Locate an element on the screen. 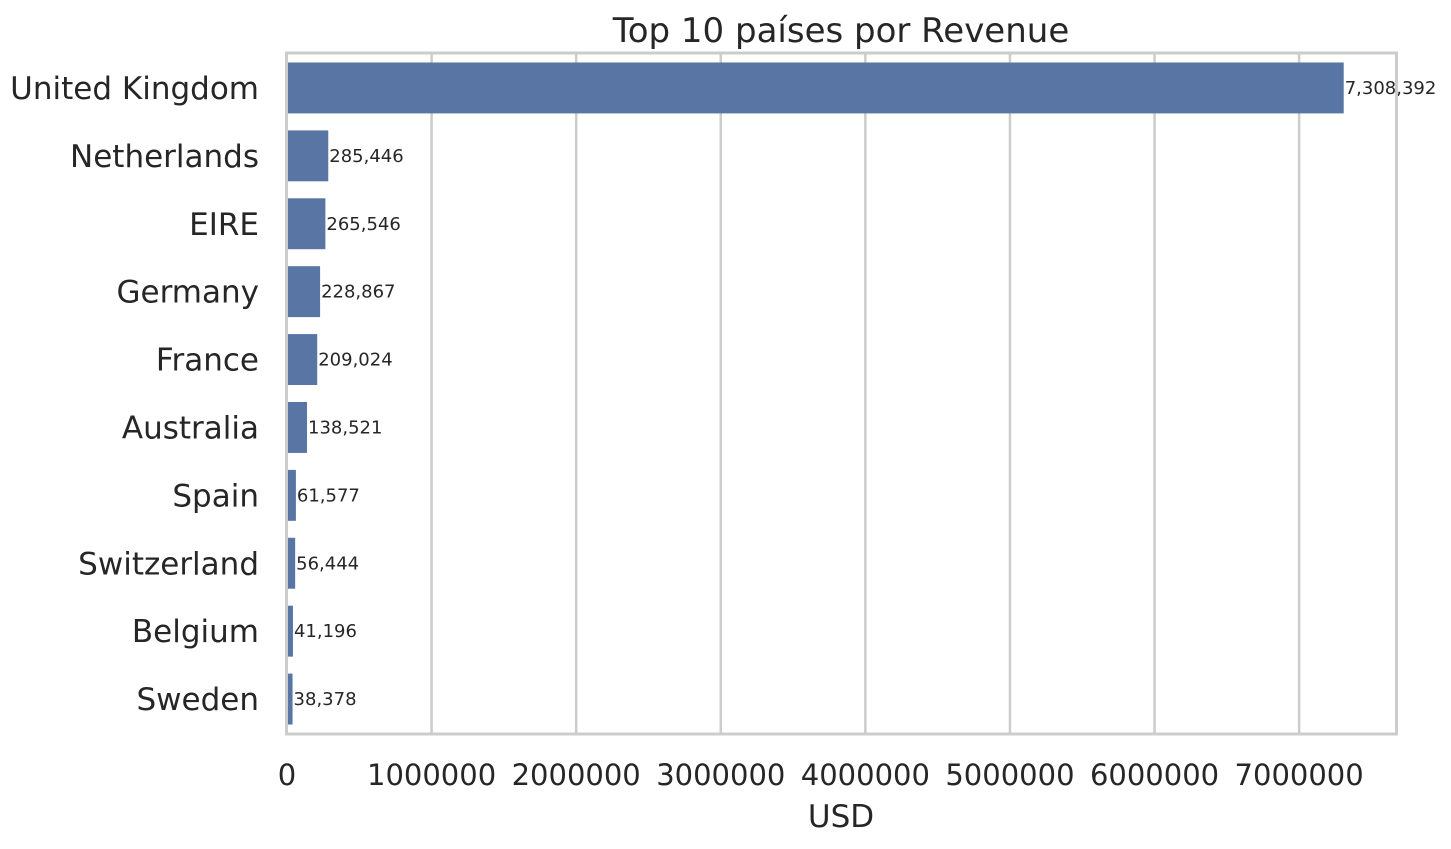  data-label: 38,378 is located at coordinates (325, 699).